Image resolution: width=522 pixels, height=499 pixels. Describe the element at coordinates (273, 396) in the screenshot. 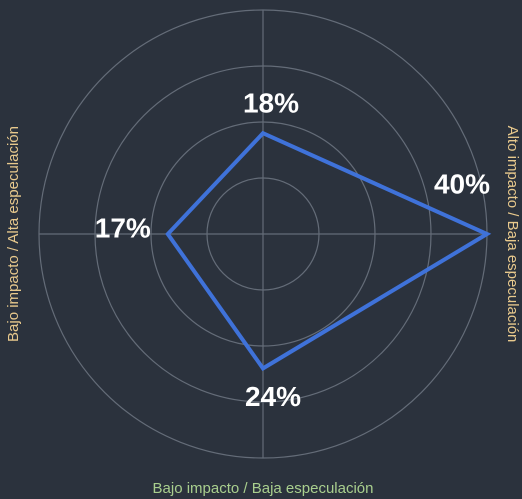

I see `value-label: 24%` at that location.